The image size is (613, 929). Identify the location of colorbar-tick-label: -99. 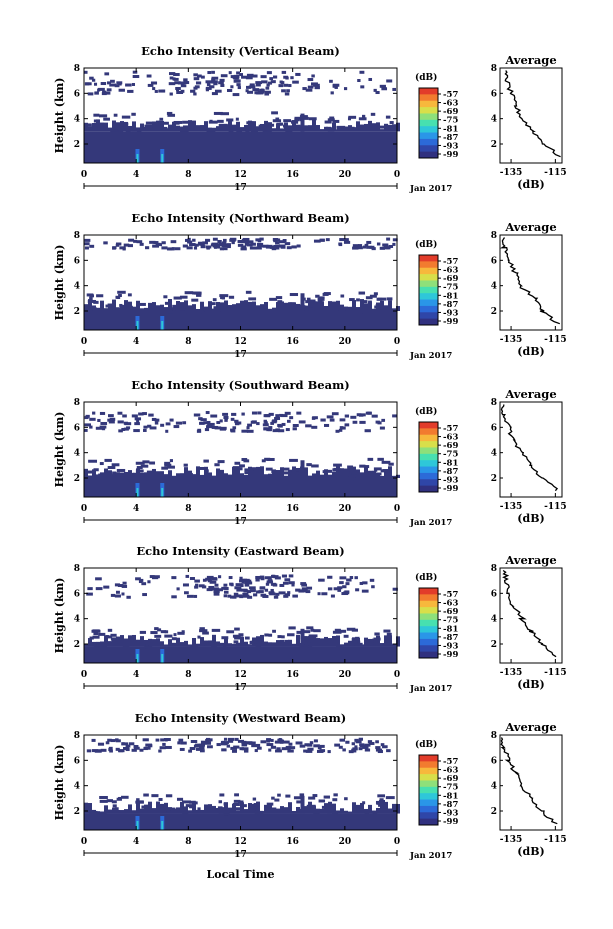
(450, 489).